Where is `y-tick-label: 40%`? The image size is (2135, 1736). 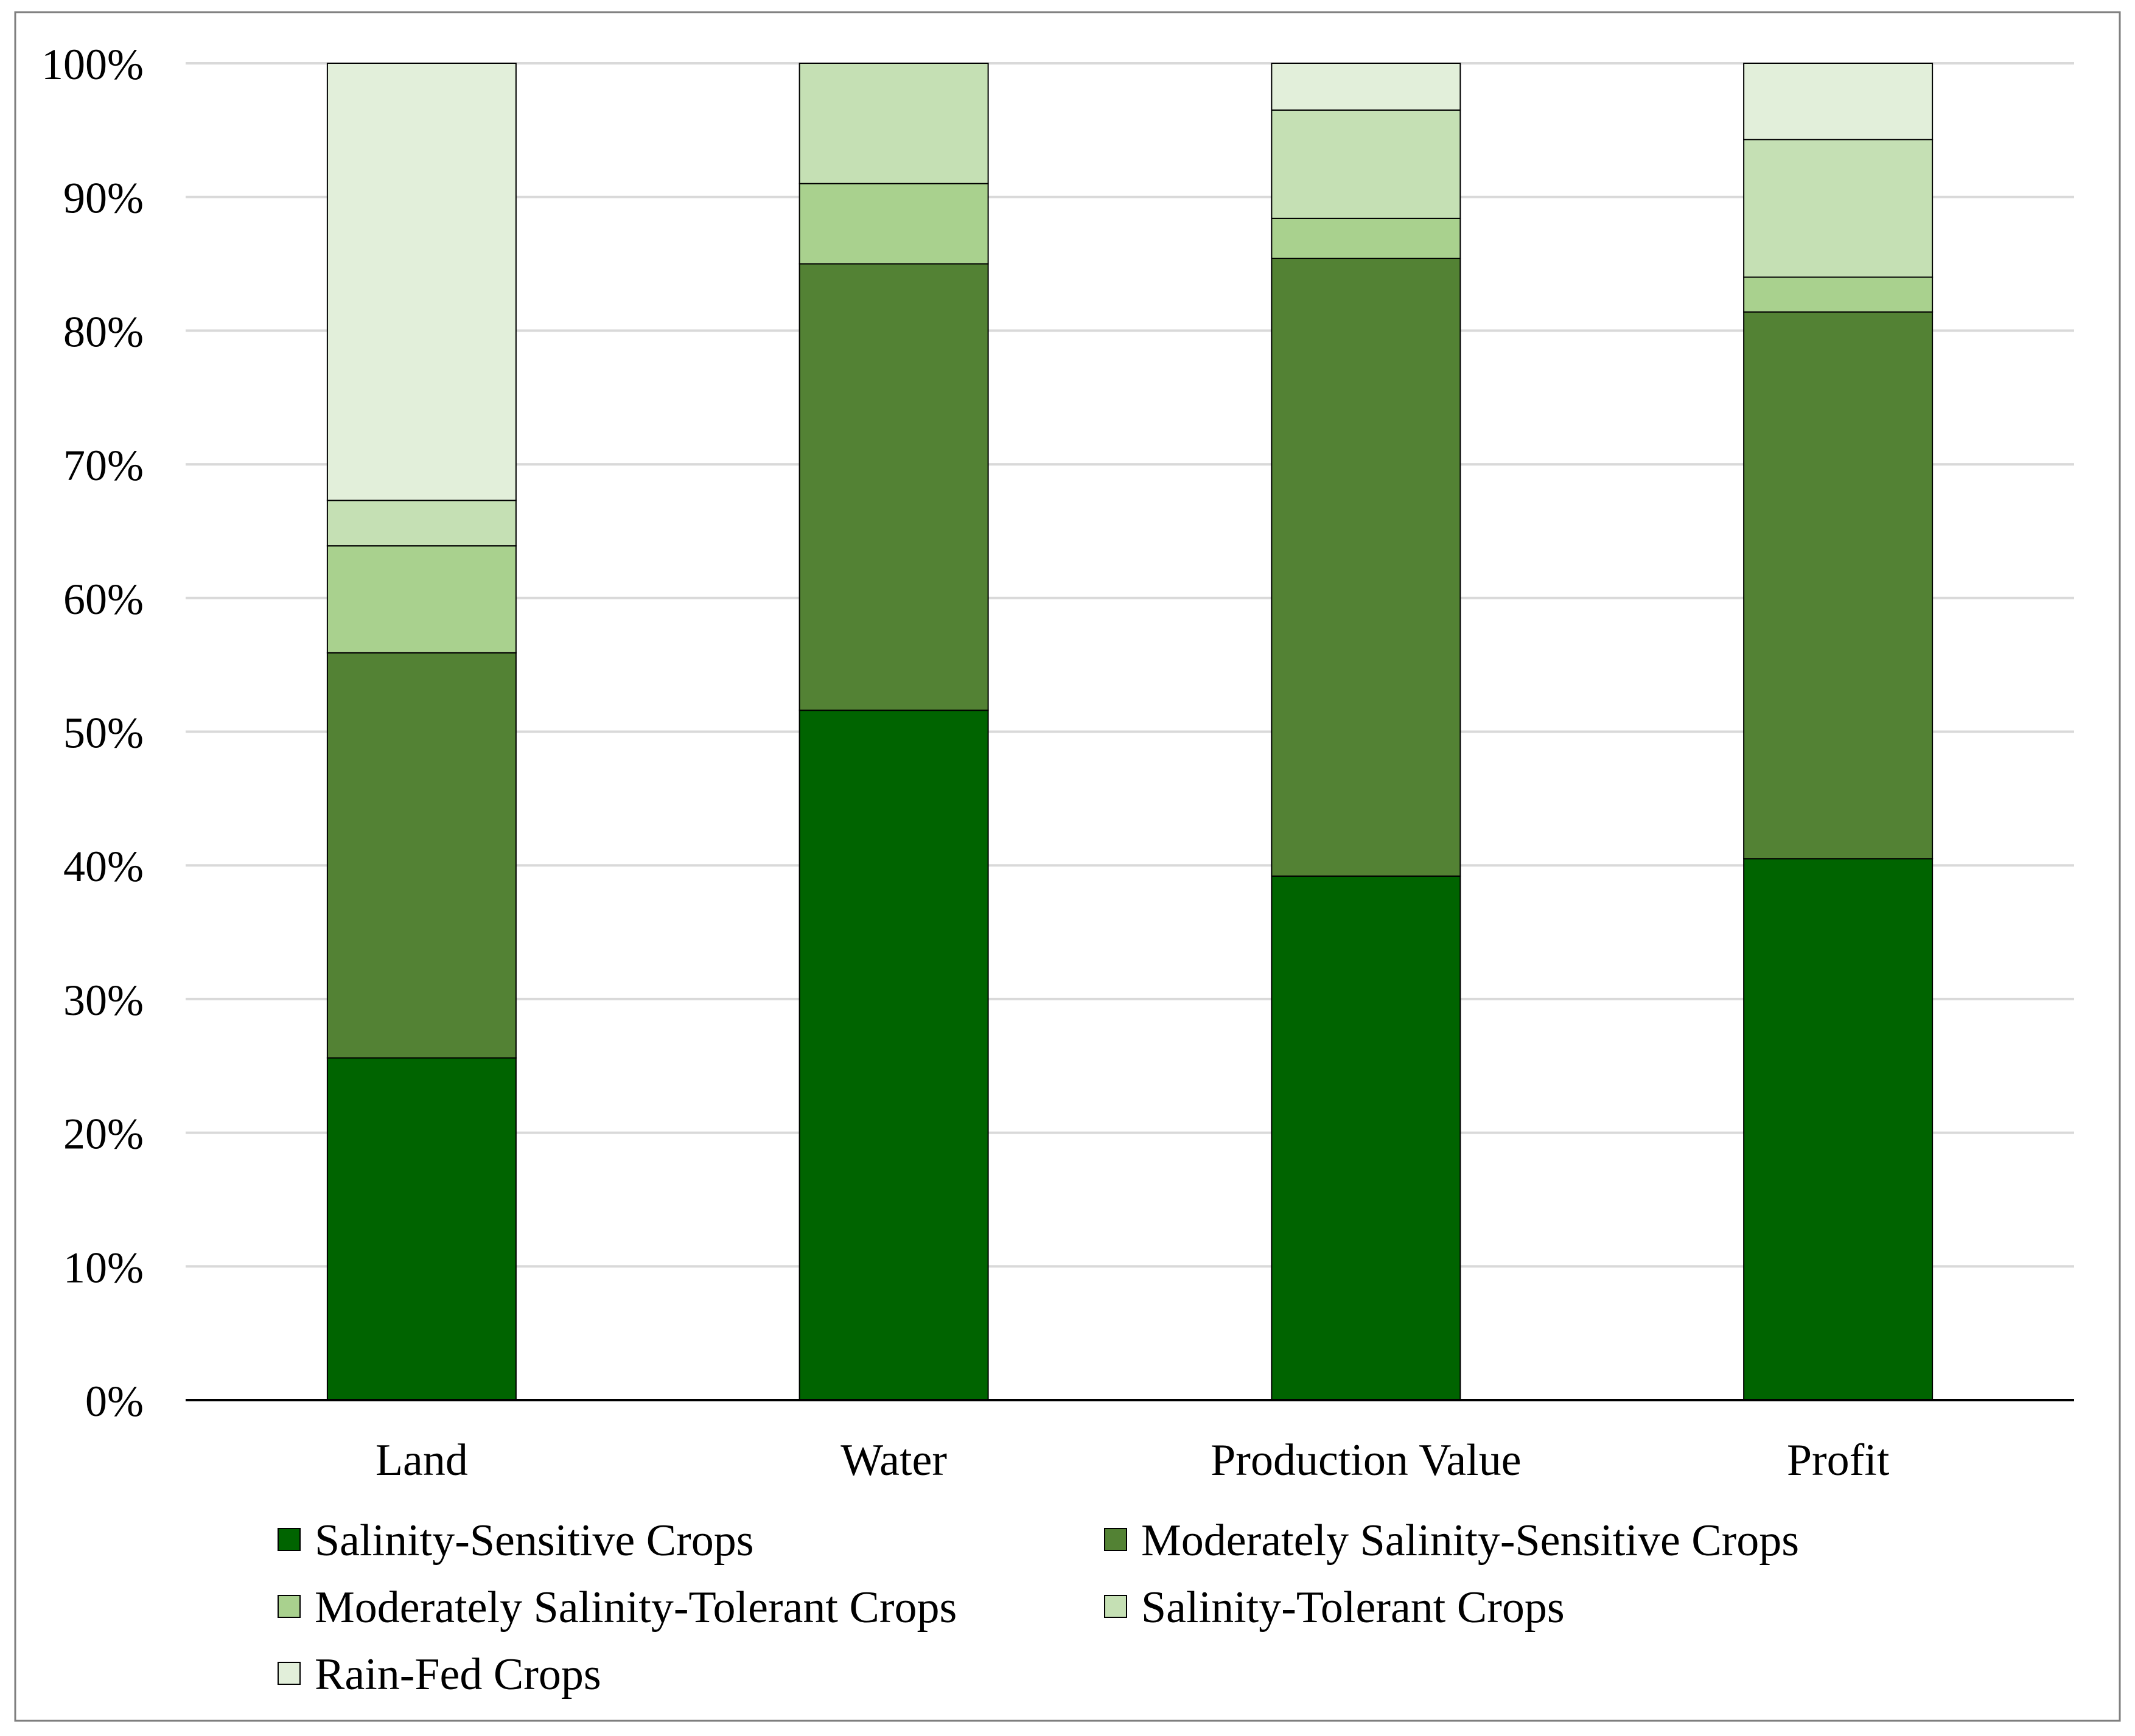
y-tick-label: 40% is located at coordinates (104, 866).